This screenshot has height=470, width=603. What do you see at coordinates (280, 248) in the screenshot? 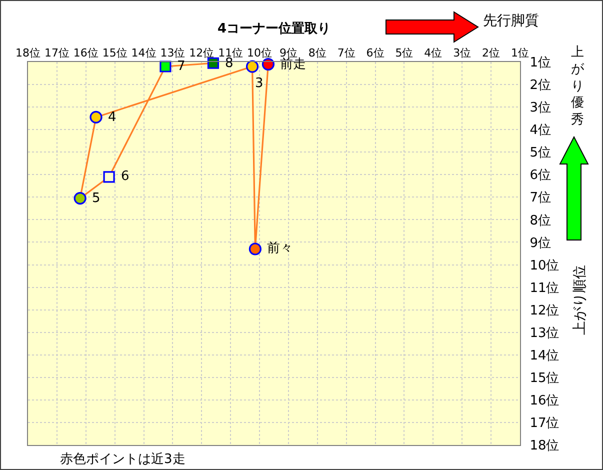
I see `annotation: 前々` at bounding box center [280, 248].